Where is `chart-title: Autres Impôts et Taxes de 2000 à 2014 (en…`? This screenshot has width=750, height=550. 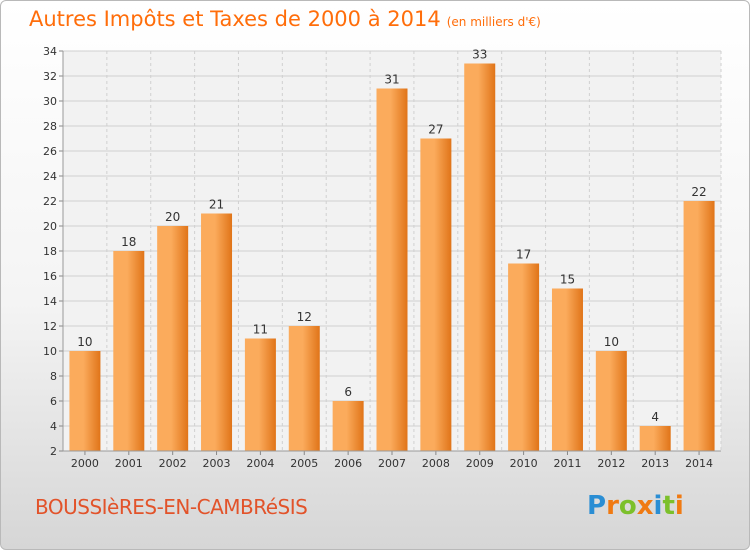 chart-title: Autres Impôts et Taxes de 2000 à 2014 (en… is located at coordinates (285, 19).